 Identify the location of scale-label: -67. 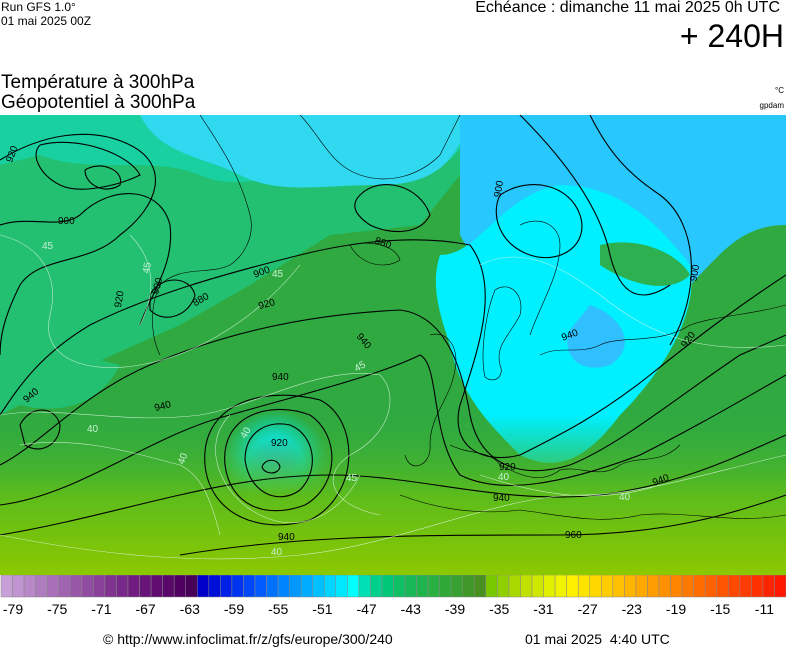
(145, 609).